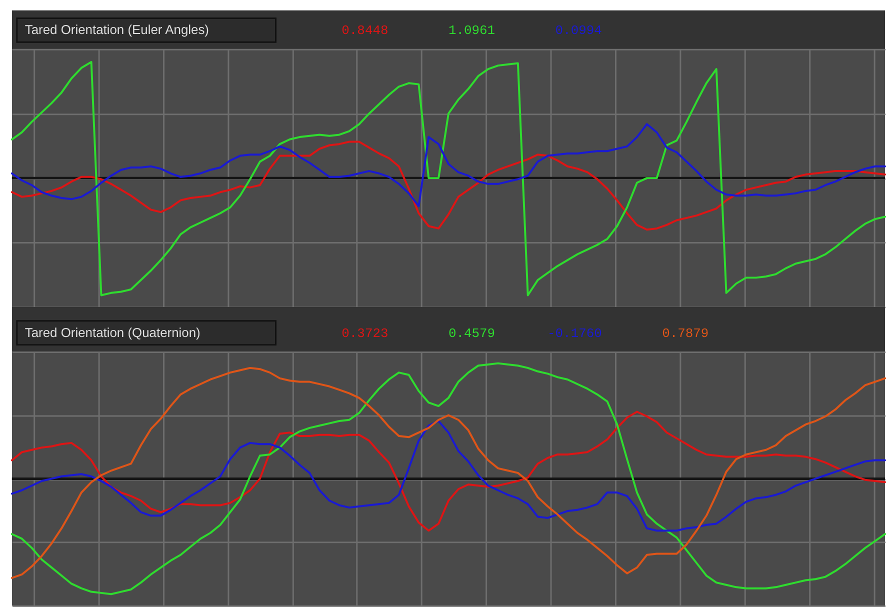 This screenshot has height=607, width=887. Describe the element at coordinates (578, 30) in the screenshot. I see `text: 0.0994` at that location.